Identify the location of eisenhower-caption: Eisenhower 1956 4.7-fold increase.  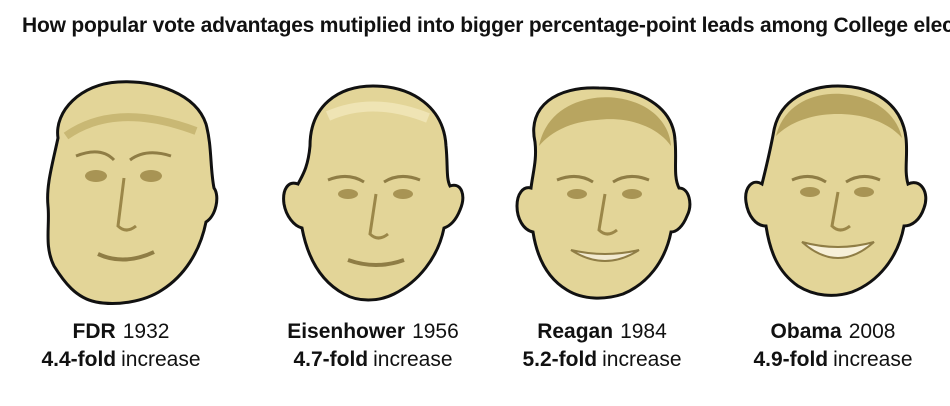
(373, 346).